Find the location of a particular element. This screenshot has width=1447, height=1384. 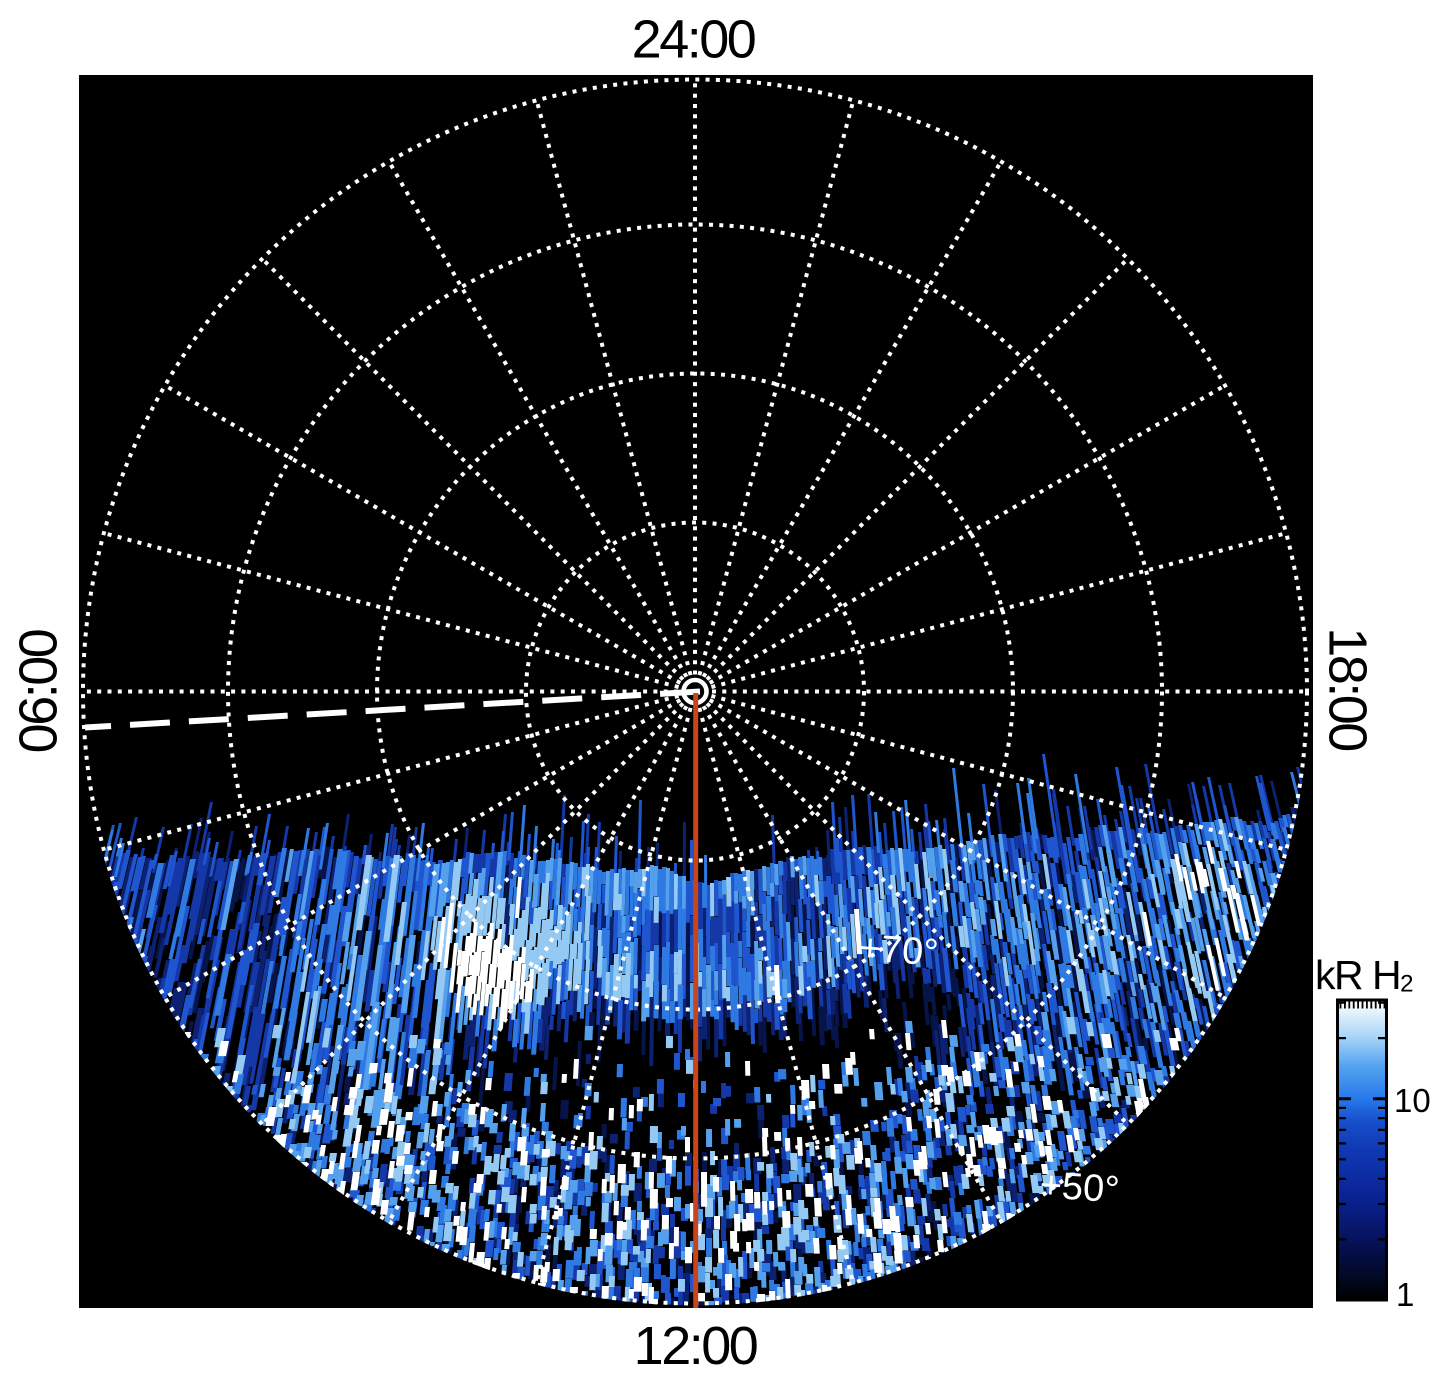

svg-text: kR H2 is located at coordinates (1364, 975).